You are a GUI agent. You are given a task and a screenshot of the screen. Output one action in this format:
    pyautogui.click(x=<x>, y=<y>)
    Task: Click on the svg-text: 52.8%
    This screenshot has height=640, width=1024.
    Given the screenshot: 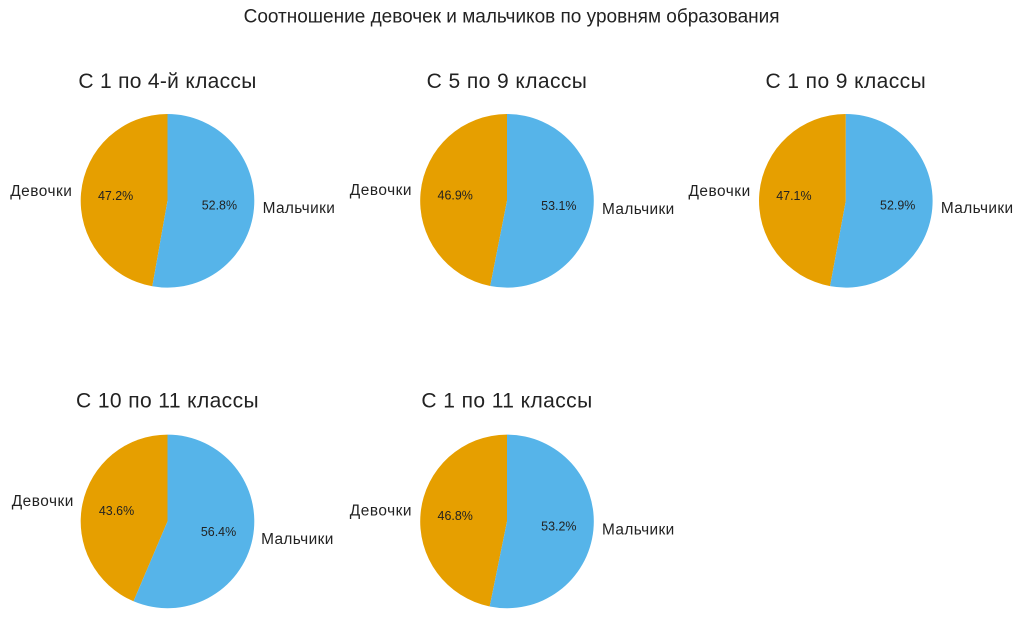 What is the action you would take?
    pyautogui.click(x=219, y=205)
    